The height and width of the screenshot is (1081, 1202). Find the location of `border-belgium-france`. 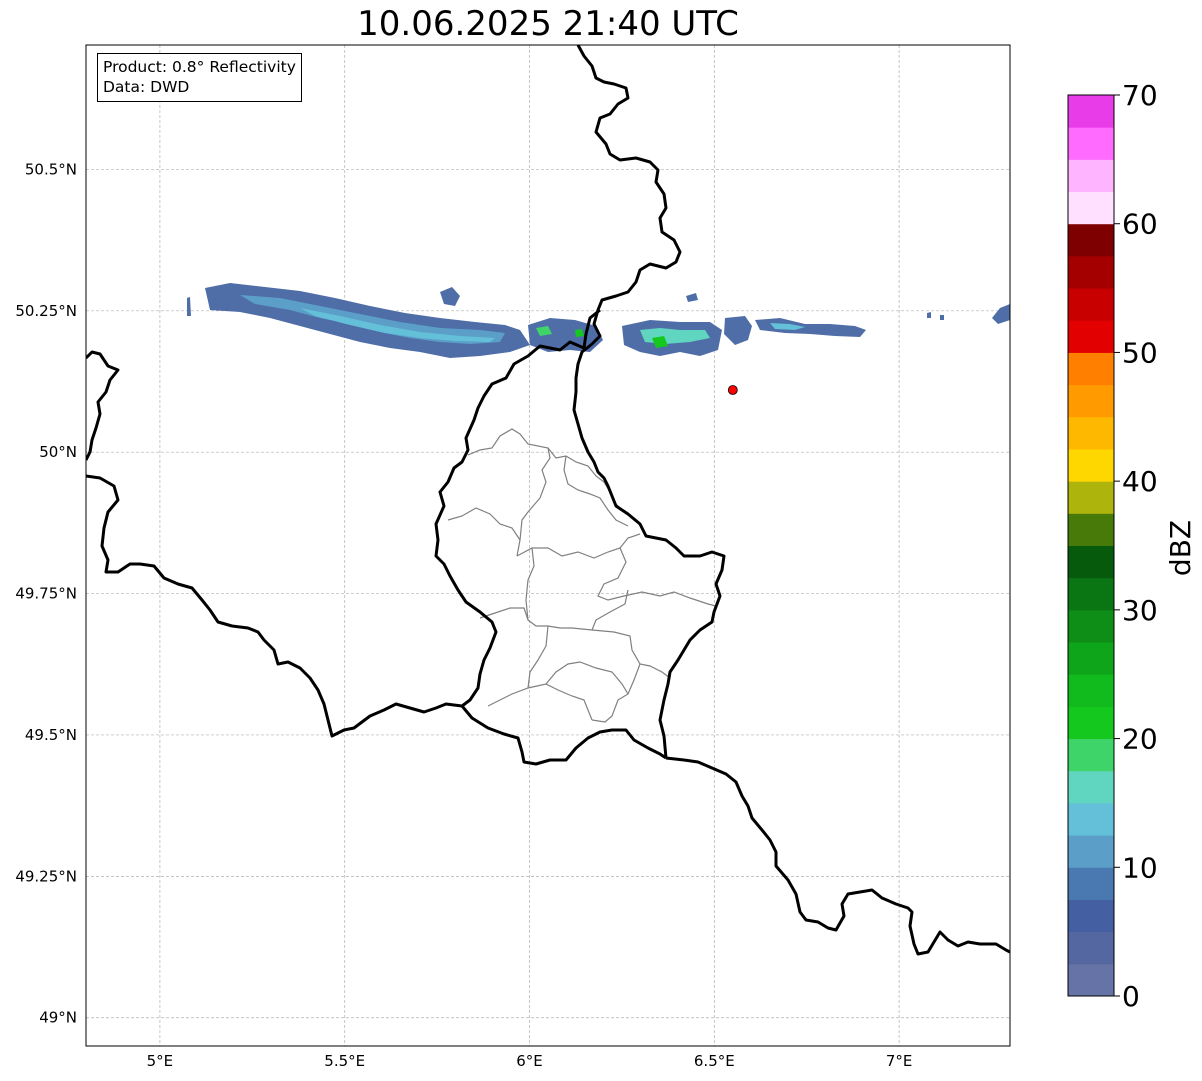

border-belgium-france is located at coordinates (274, 606).